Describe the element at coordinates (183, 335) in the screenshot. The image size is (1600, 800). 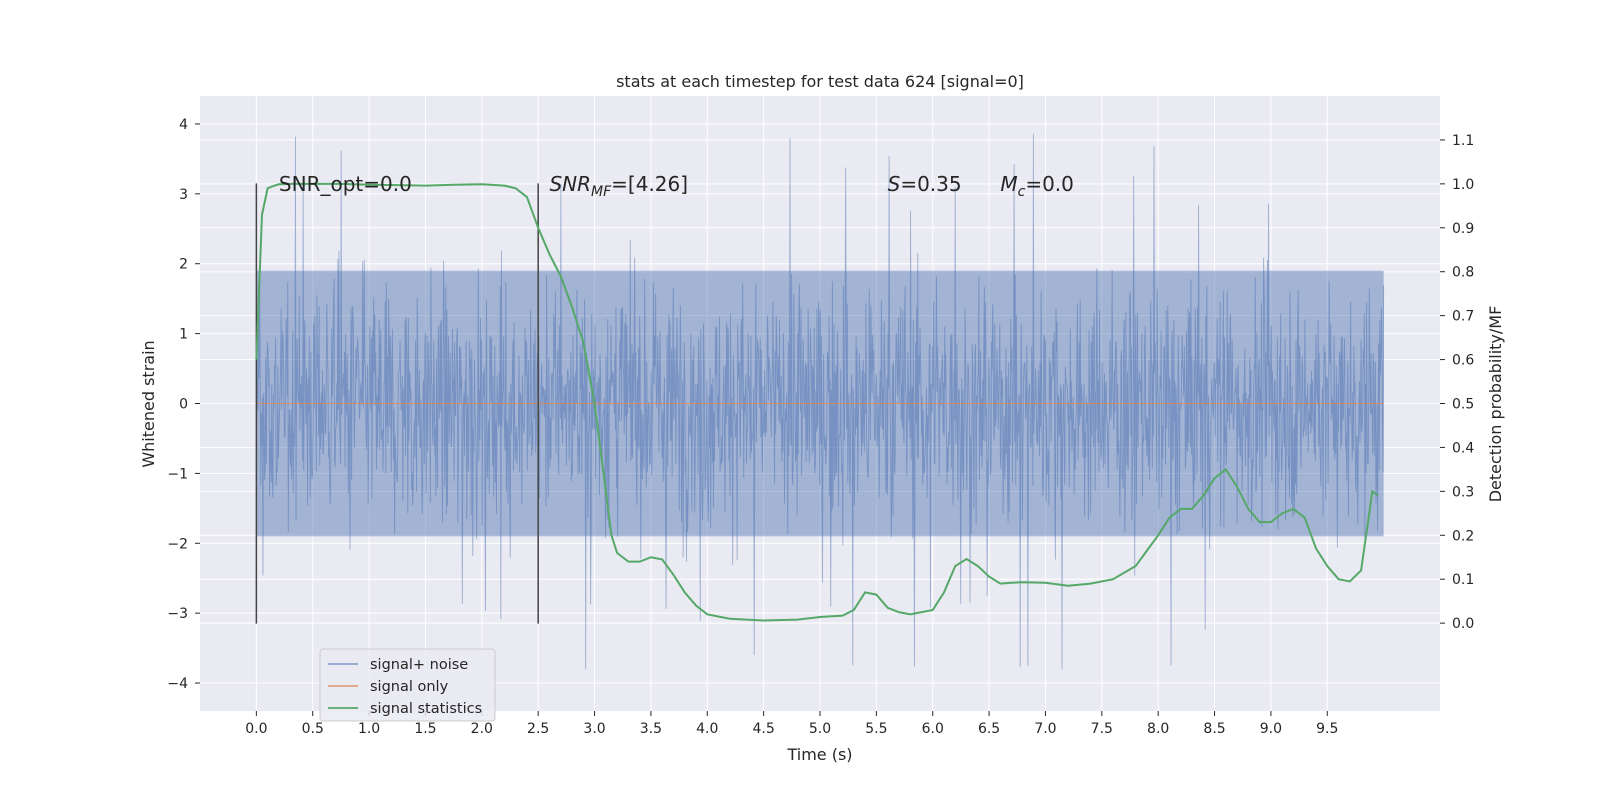
I see `y-tick-label-left: 1` at that location.